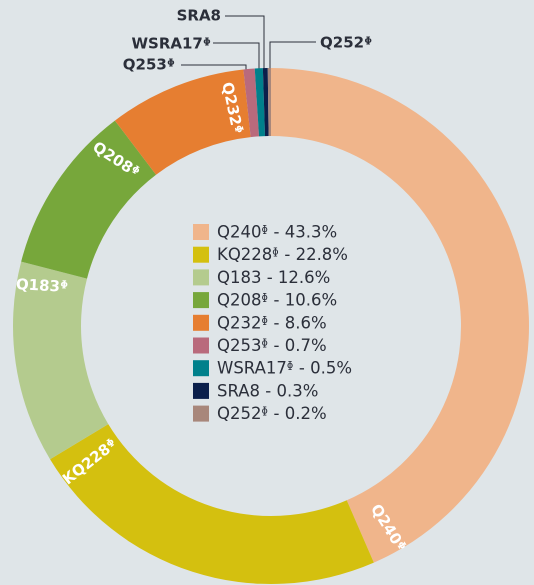 Image resolution: width=534 pixels, height=585 pixels. I want to click on segment-label: Q183ᶲ, so click(41, 285).